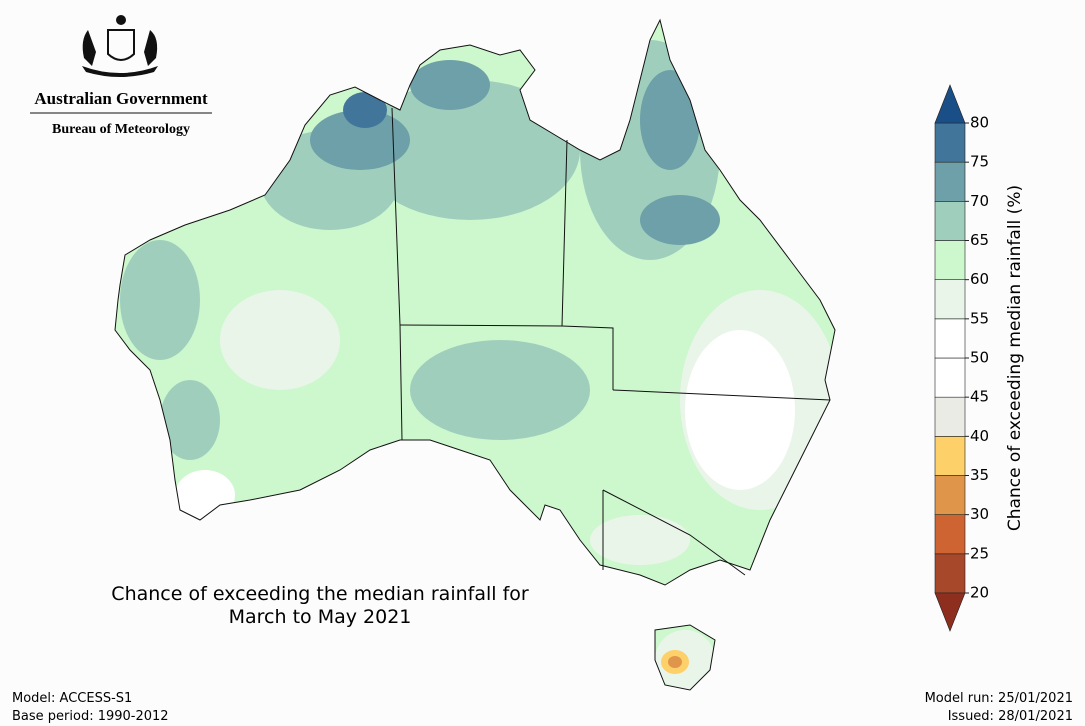  Describe the element at coordinates (979, 436) in the screenshot. I see `colorbar-tick-label: 40` at that location.